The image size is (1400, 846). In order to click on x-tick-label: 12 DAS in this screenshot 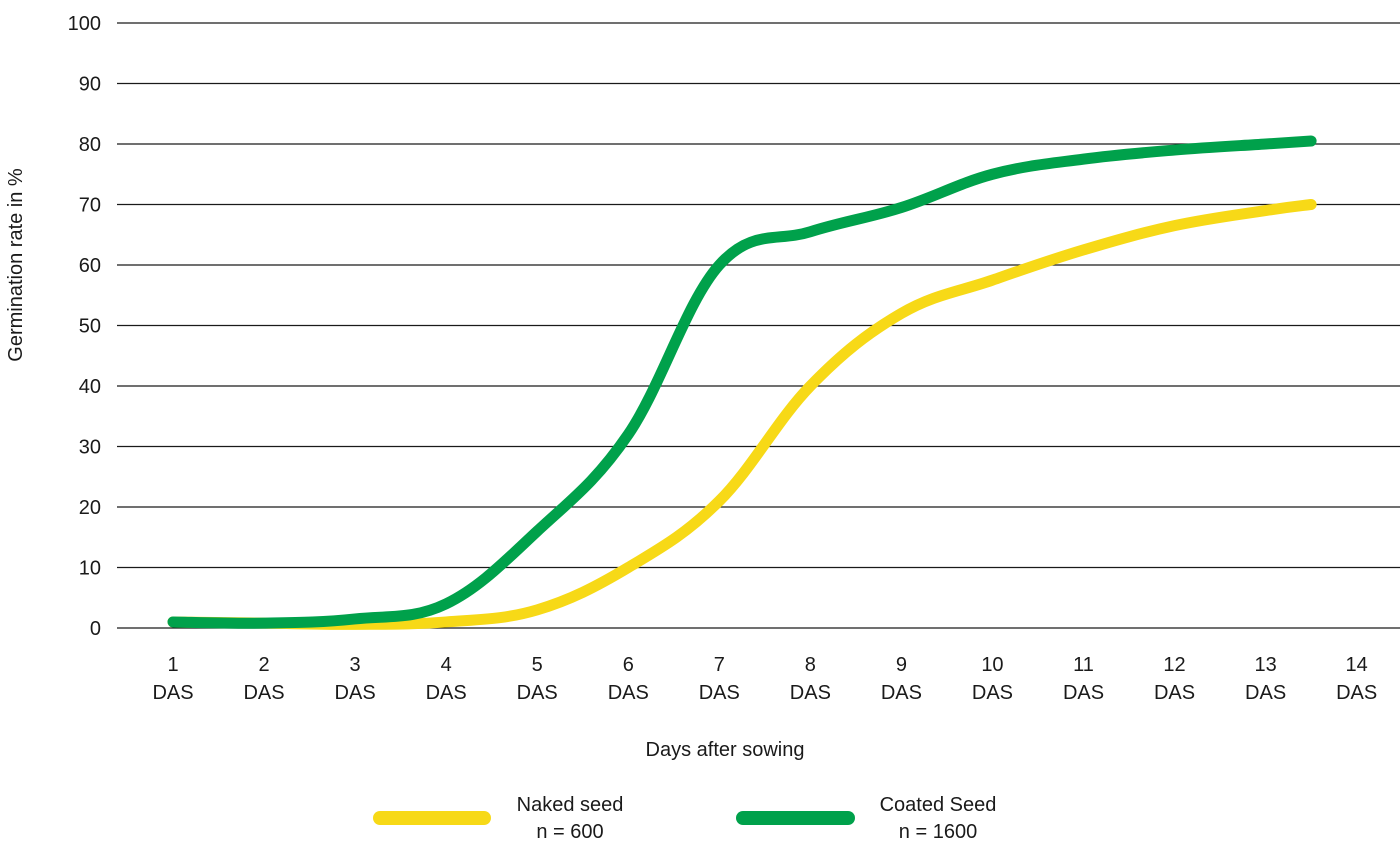, I will do `click(1174, 679)`.